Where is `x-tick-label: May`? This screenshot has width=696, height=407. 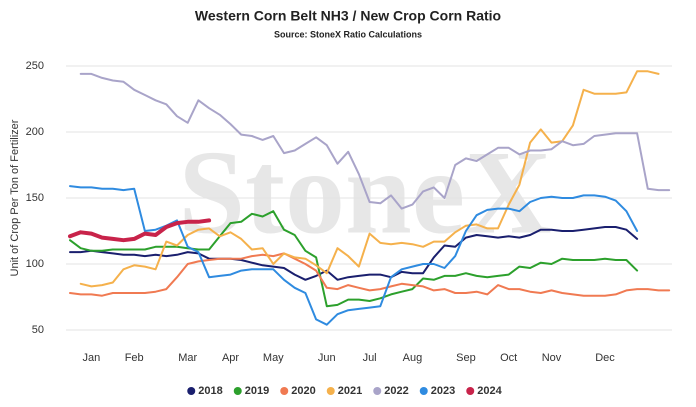
x-tick-label: May is located at coordinates (273, 358).